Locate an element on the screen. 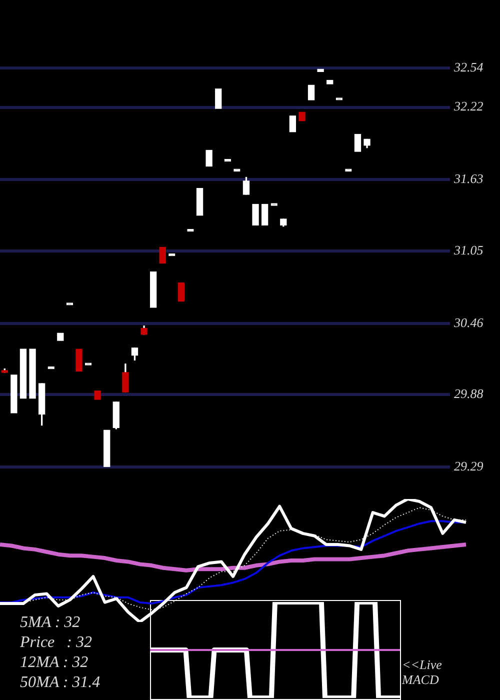 The width and height of the screenshot is (500, 700). y-tick-label: 31.05 is located at coordinates (468, 250).